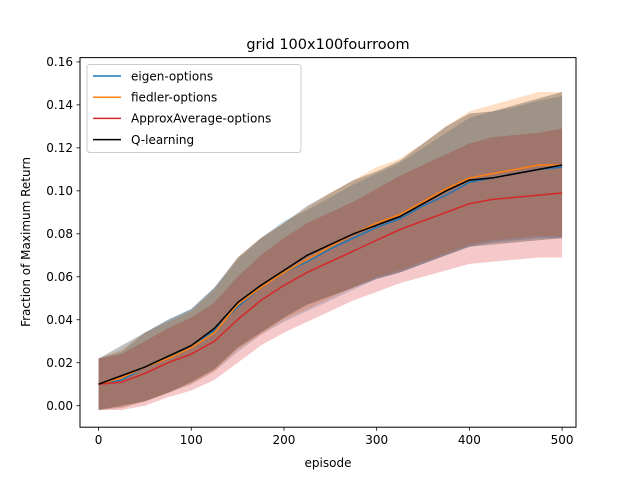 The height and width of the screenshot is (480, 640). I want to click on y-tick-label: 0.12, so click(59, 148).